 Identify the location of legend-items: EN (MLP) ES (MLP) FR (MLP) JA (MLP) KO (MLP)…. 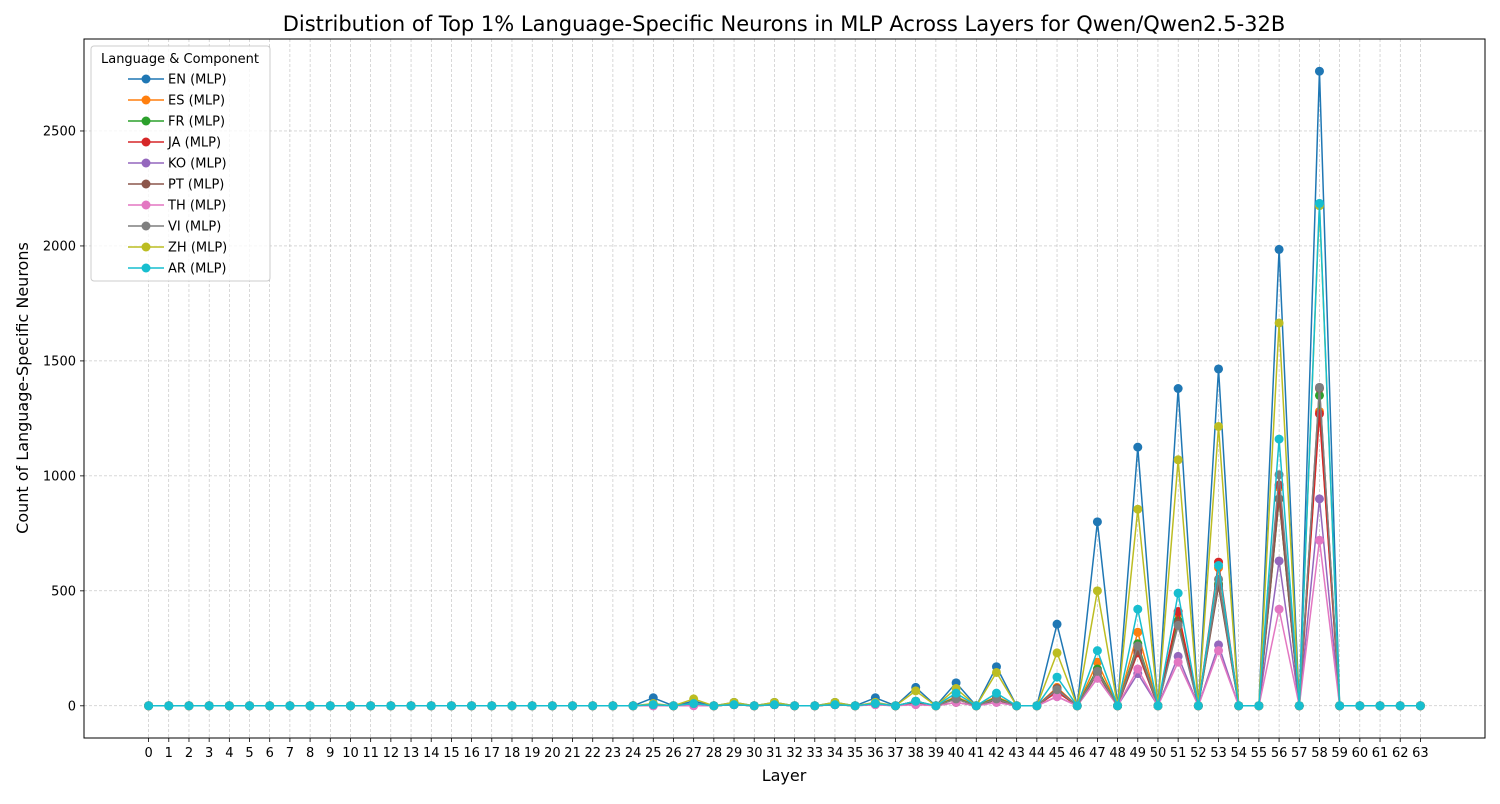
(177, 175).